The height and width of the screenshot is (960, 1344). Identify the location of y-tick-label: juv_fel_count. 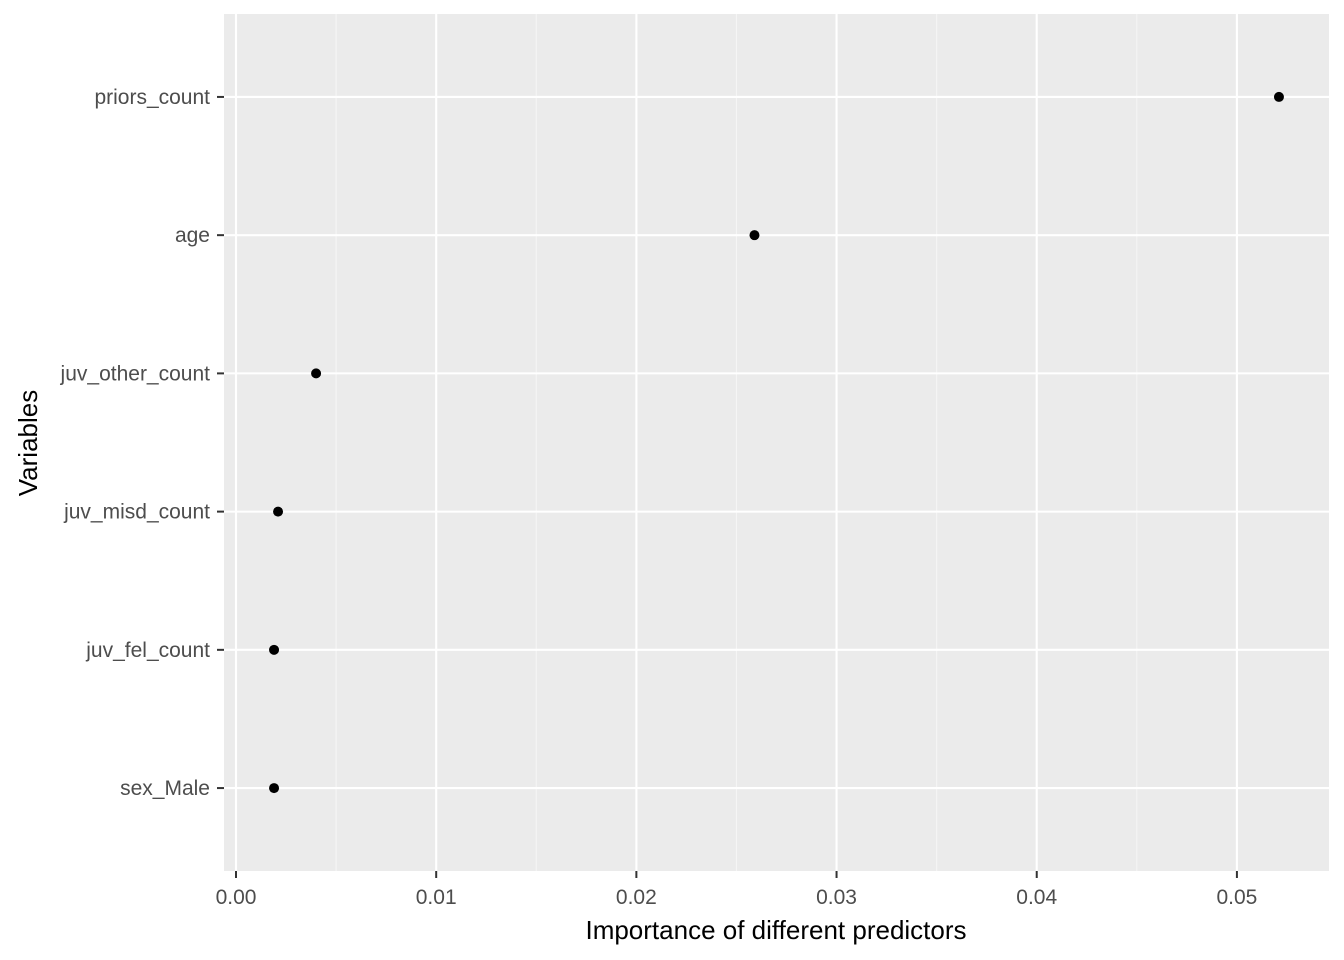
(147, 650).